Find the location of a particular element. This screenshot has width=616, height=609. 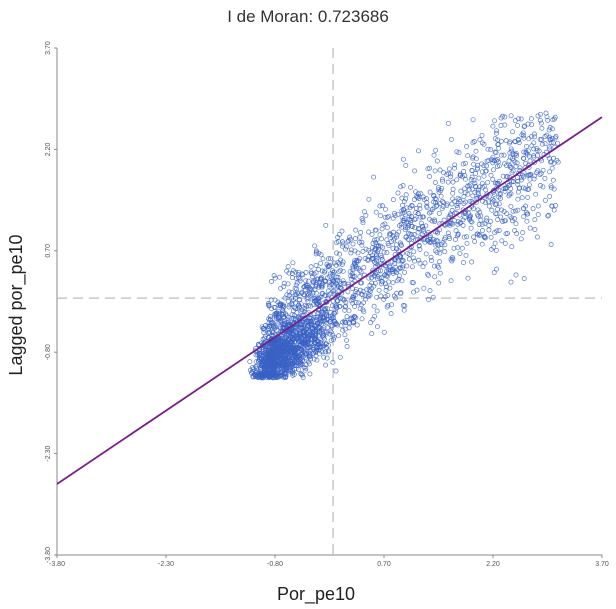

x-tick-label: 2.20 is located at coordinates (493, 564).